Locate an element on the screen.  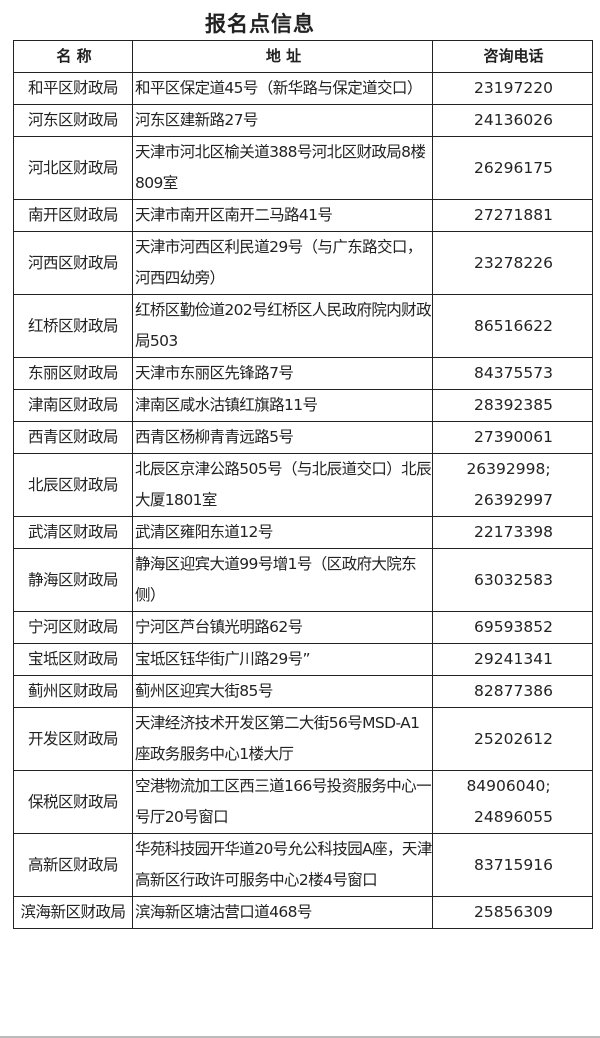
office-name: 宝坻区财政局 is located at coordinates (73, 659).